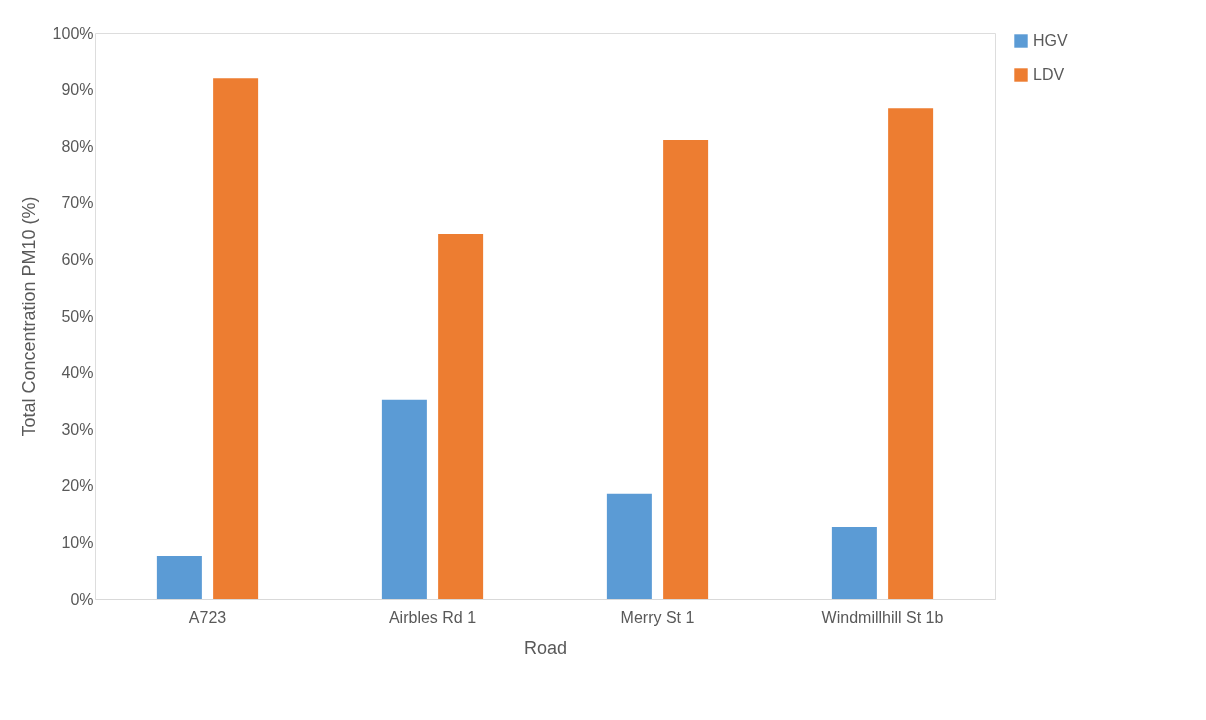 Image resolution: width=1206 pixels, height=720 pixels. Describe the element at coordinates (77, 429) in the screenshot. I see `y-tick-label: 30%` at that location.